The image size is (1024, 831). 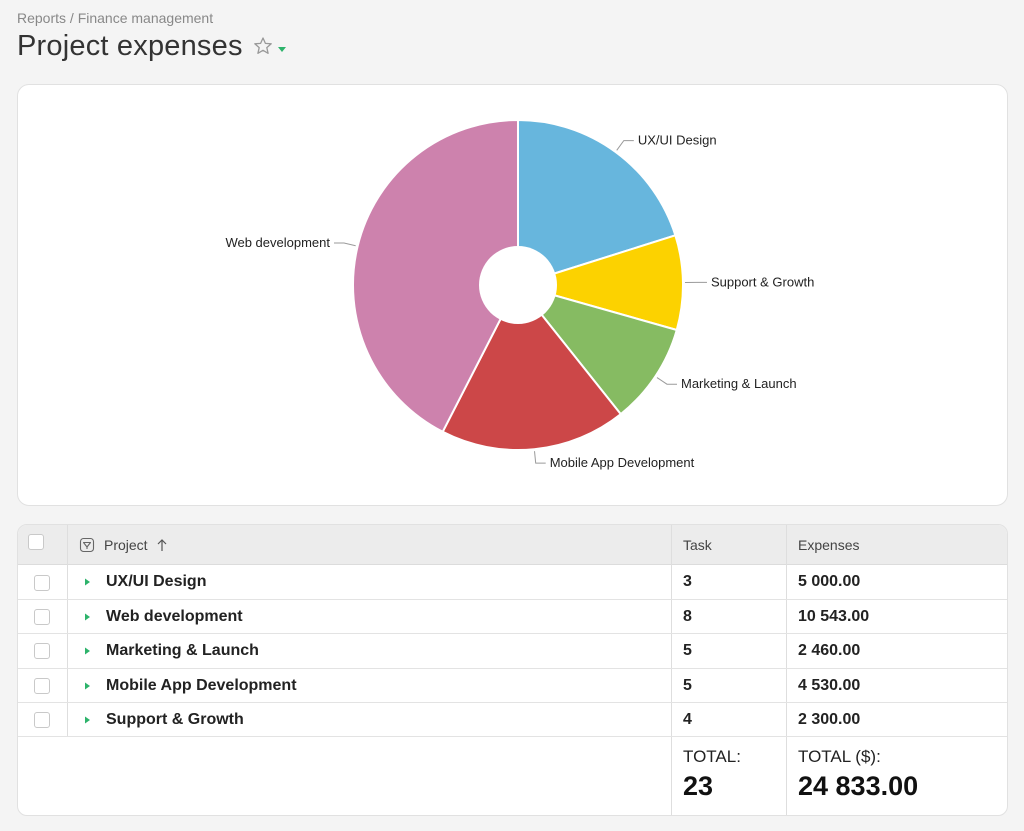 I want to click on table-header, so click(x=512, y=545).